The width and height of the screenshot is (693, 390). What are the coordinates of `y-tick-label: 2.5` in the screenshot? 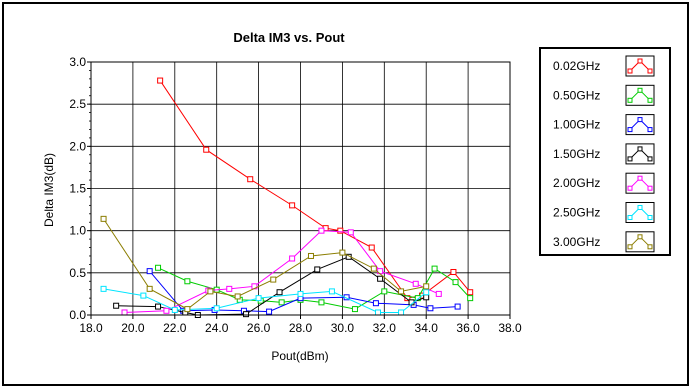 It's located at (77, 104).